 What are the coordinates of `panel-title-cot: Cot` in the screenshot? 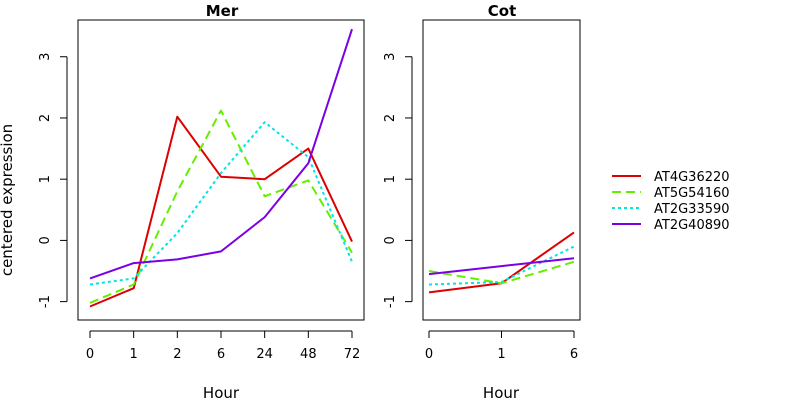 It's located at (502, 11).